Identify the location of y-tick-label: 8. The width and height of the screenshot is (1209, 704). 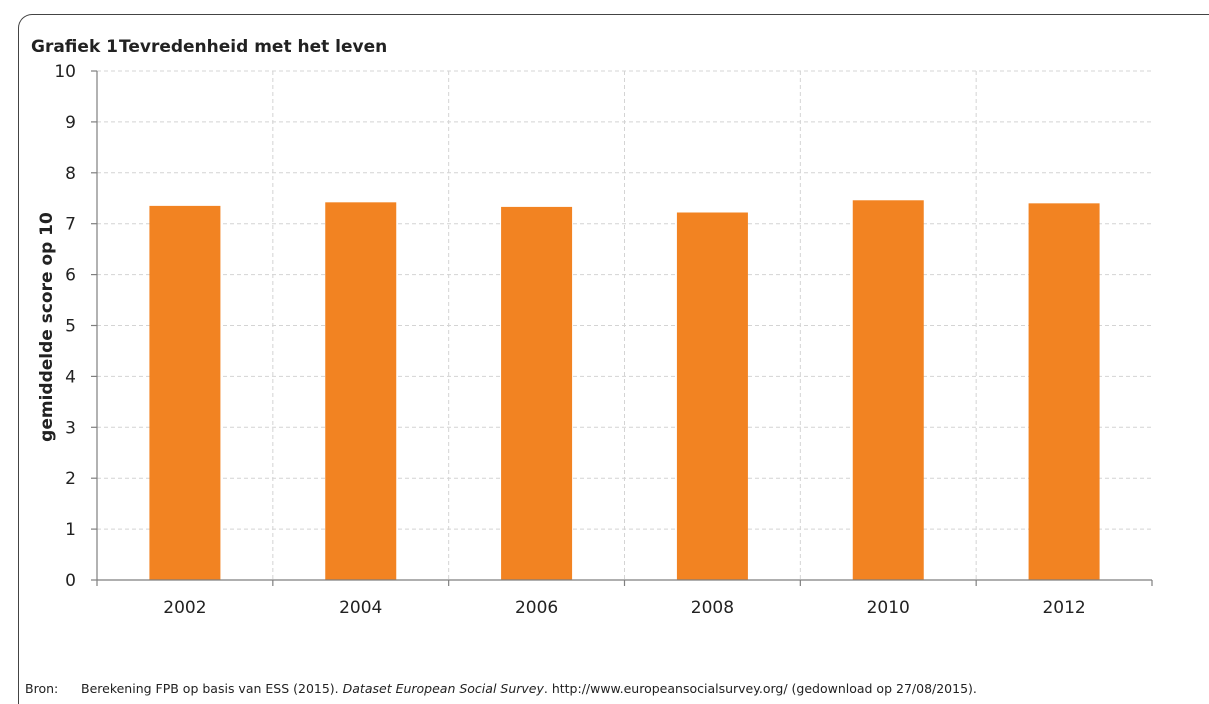
(70, 174).